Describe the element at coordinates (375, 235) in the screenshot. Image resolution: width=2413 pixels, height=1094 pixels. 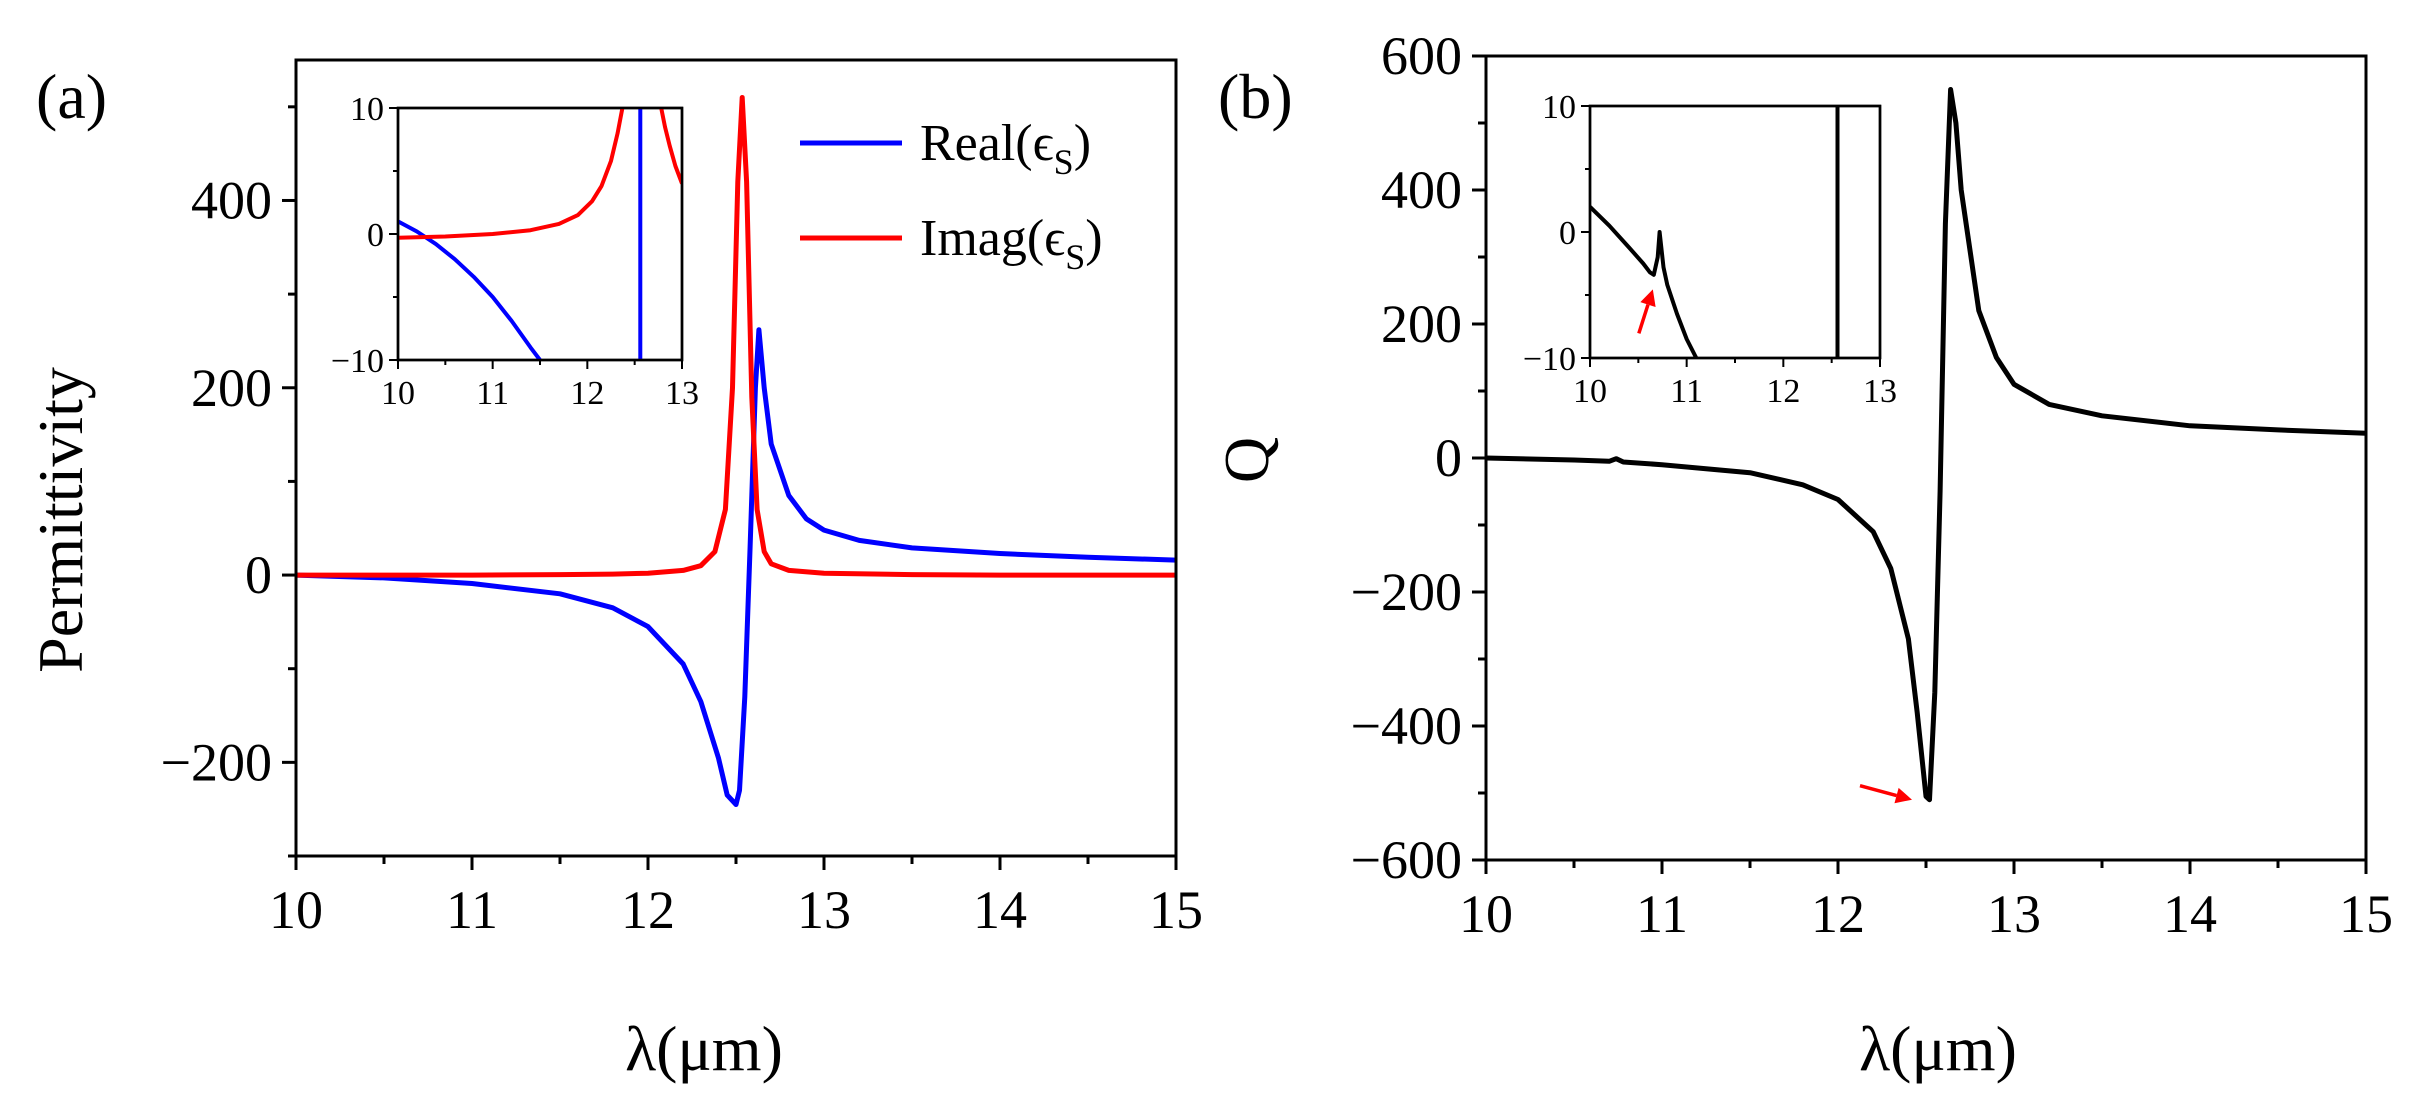
I see `panel-a-inset-ytick-label: 0` at that location.